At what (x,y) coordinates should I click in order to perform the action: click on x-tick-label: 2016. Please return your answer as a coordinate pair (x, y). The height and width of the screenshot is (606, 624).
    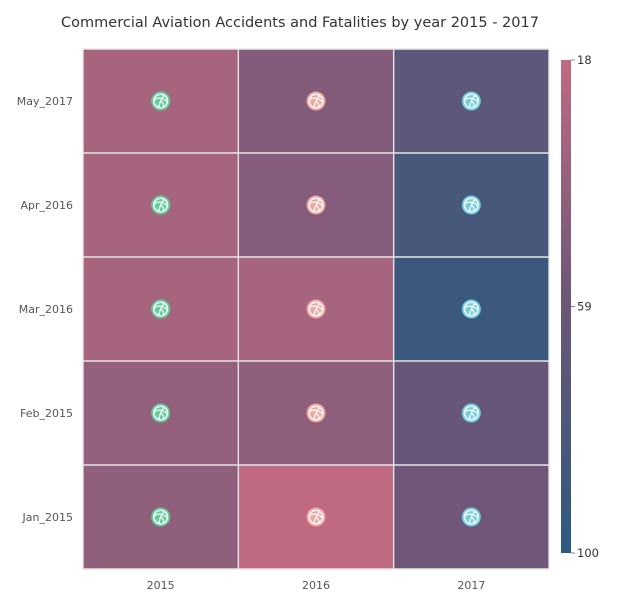
    Looking at the image, I should click on (316, 585).